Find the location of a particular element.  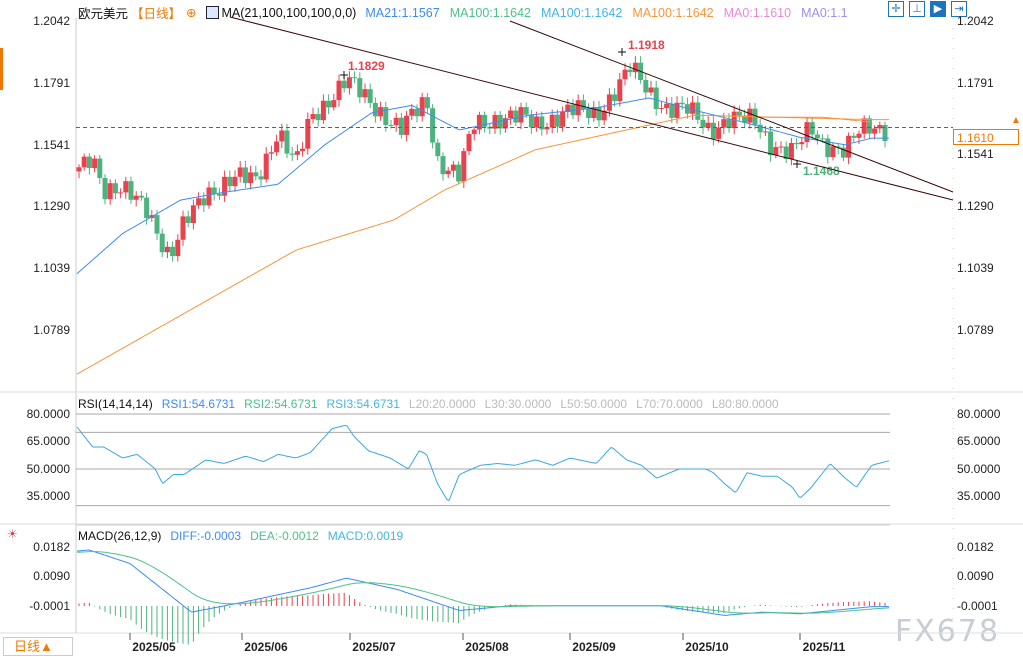

legend-value: DEA:-0.0012 is located at coordinates (284, 536).